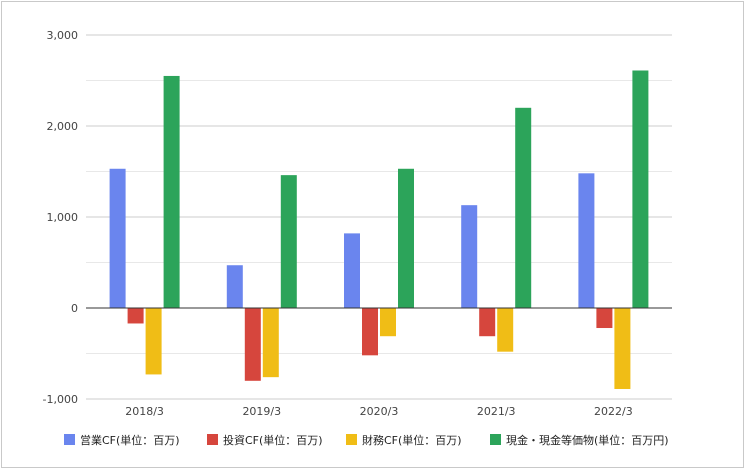 This screenshot has width=747, height=471. I want to click on y-tick-label: -1,000, so click(60, 399).